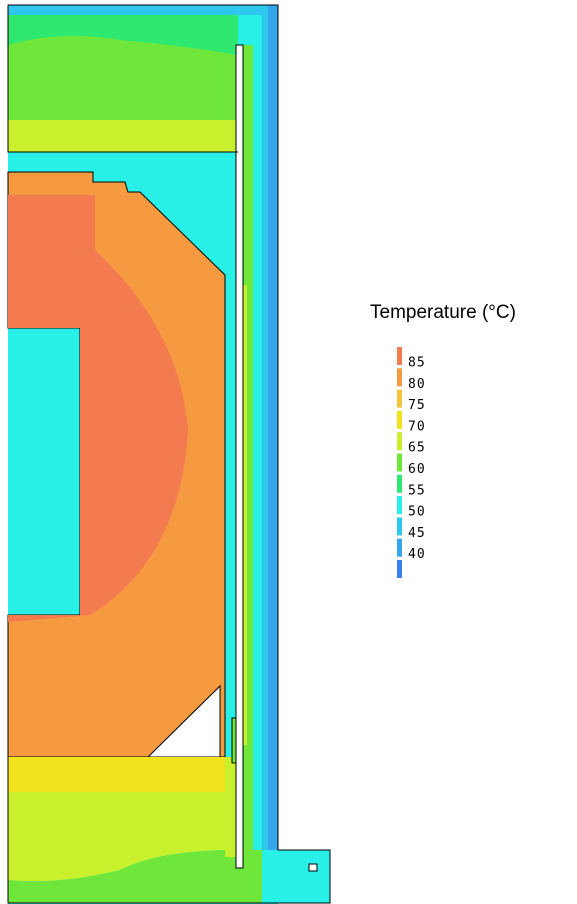  Describe the element at coordinates (417, 469) in the screenshot. I see `legend-label: 60` at that location.